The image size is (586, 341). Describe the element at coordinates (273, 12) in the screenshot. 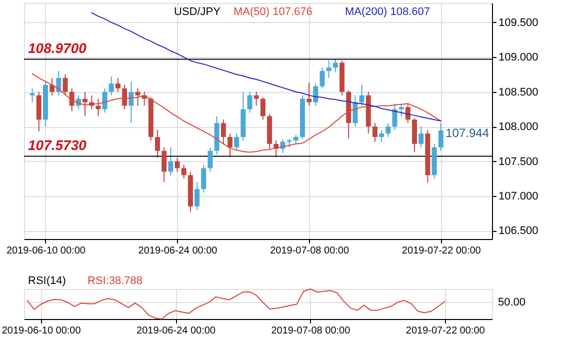

I see `text: MA(50) 107.676` at that location.